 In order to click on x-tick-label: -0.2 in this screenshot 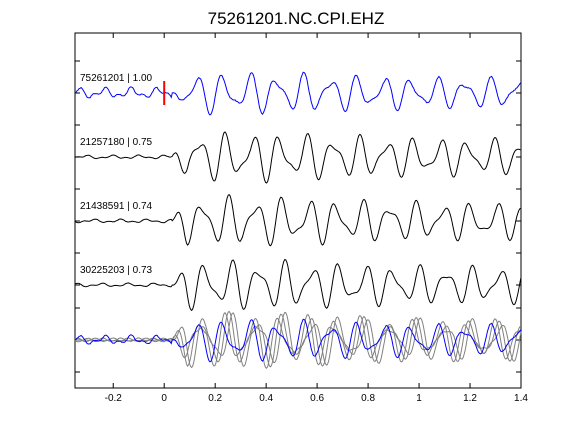, I will do `click(114, 398)`.